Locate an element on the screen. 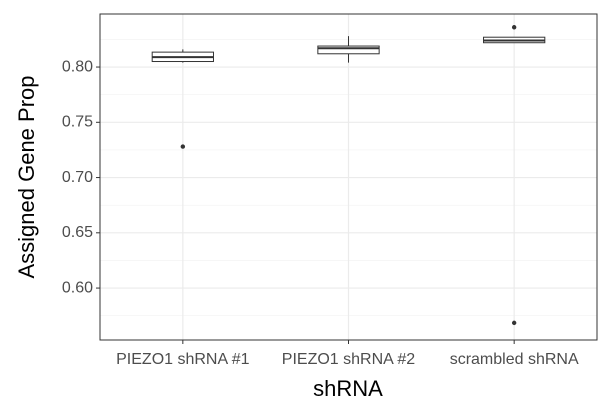 The width and height of the screenshot is (607, 416). x-tick-label: scrambled shRNA is located at coordinates (514, 359).